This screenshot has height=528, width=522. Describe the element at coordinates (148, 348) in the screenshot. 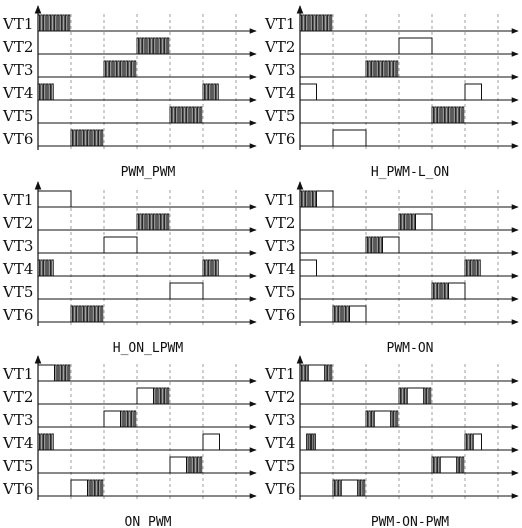

I see `panel-caption: H_ON_LPWM` at that location.